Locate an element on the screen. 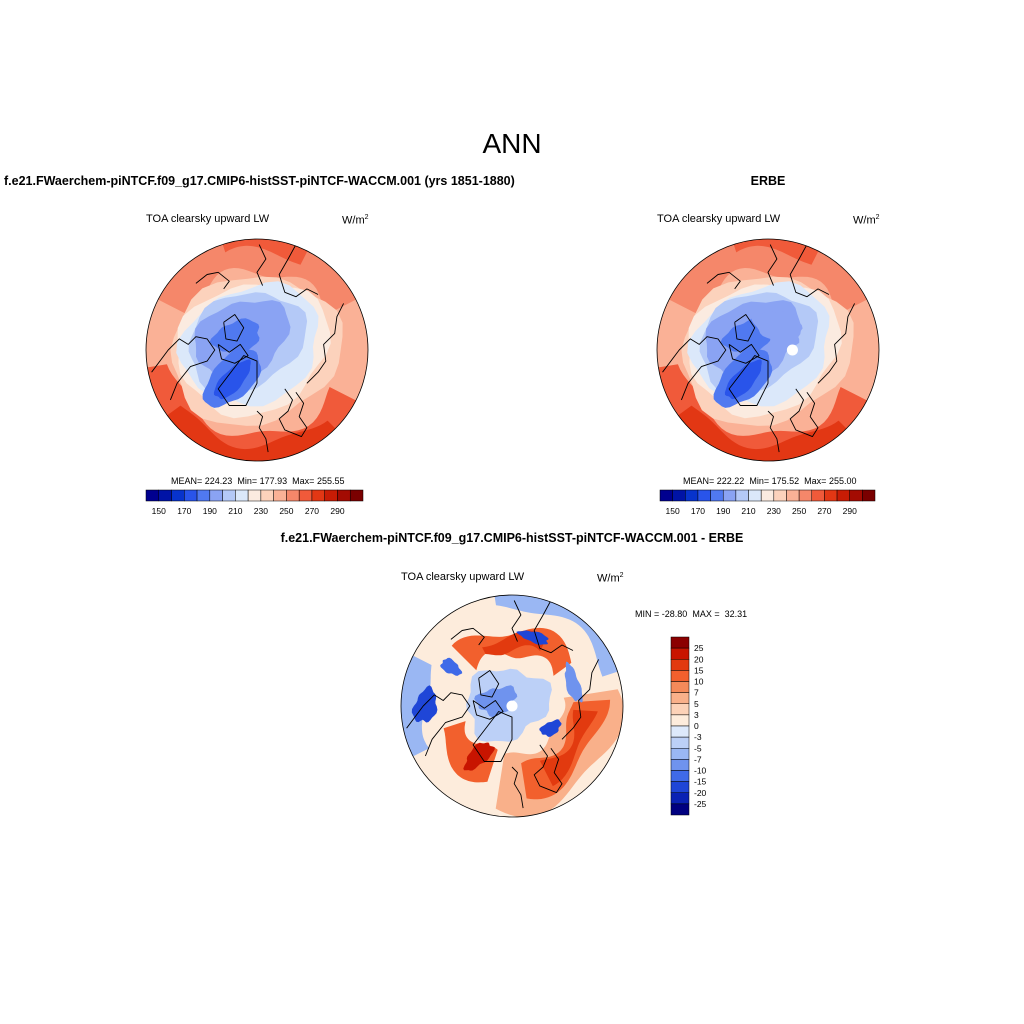 This screenshot has width=1024, height=1024. panel-diff-stats: MIN = -28.80 MAX = 32.31 is located at coordinates (691, 614).